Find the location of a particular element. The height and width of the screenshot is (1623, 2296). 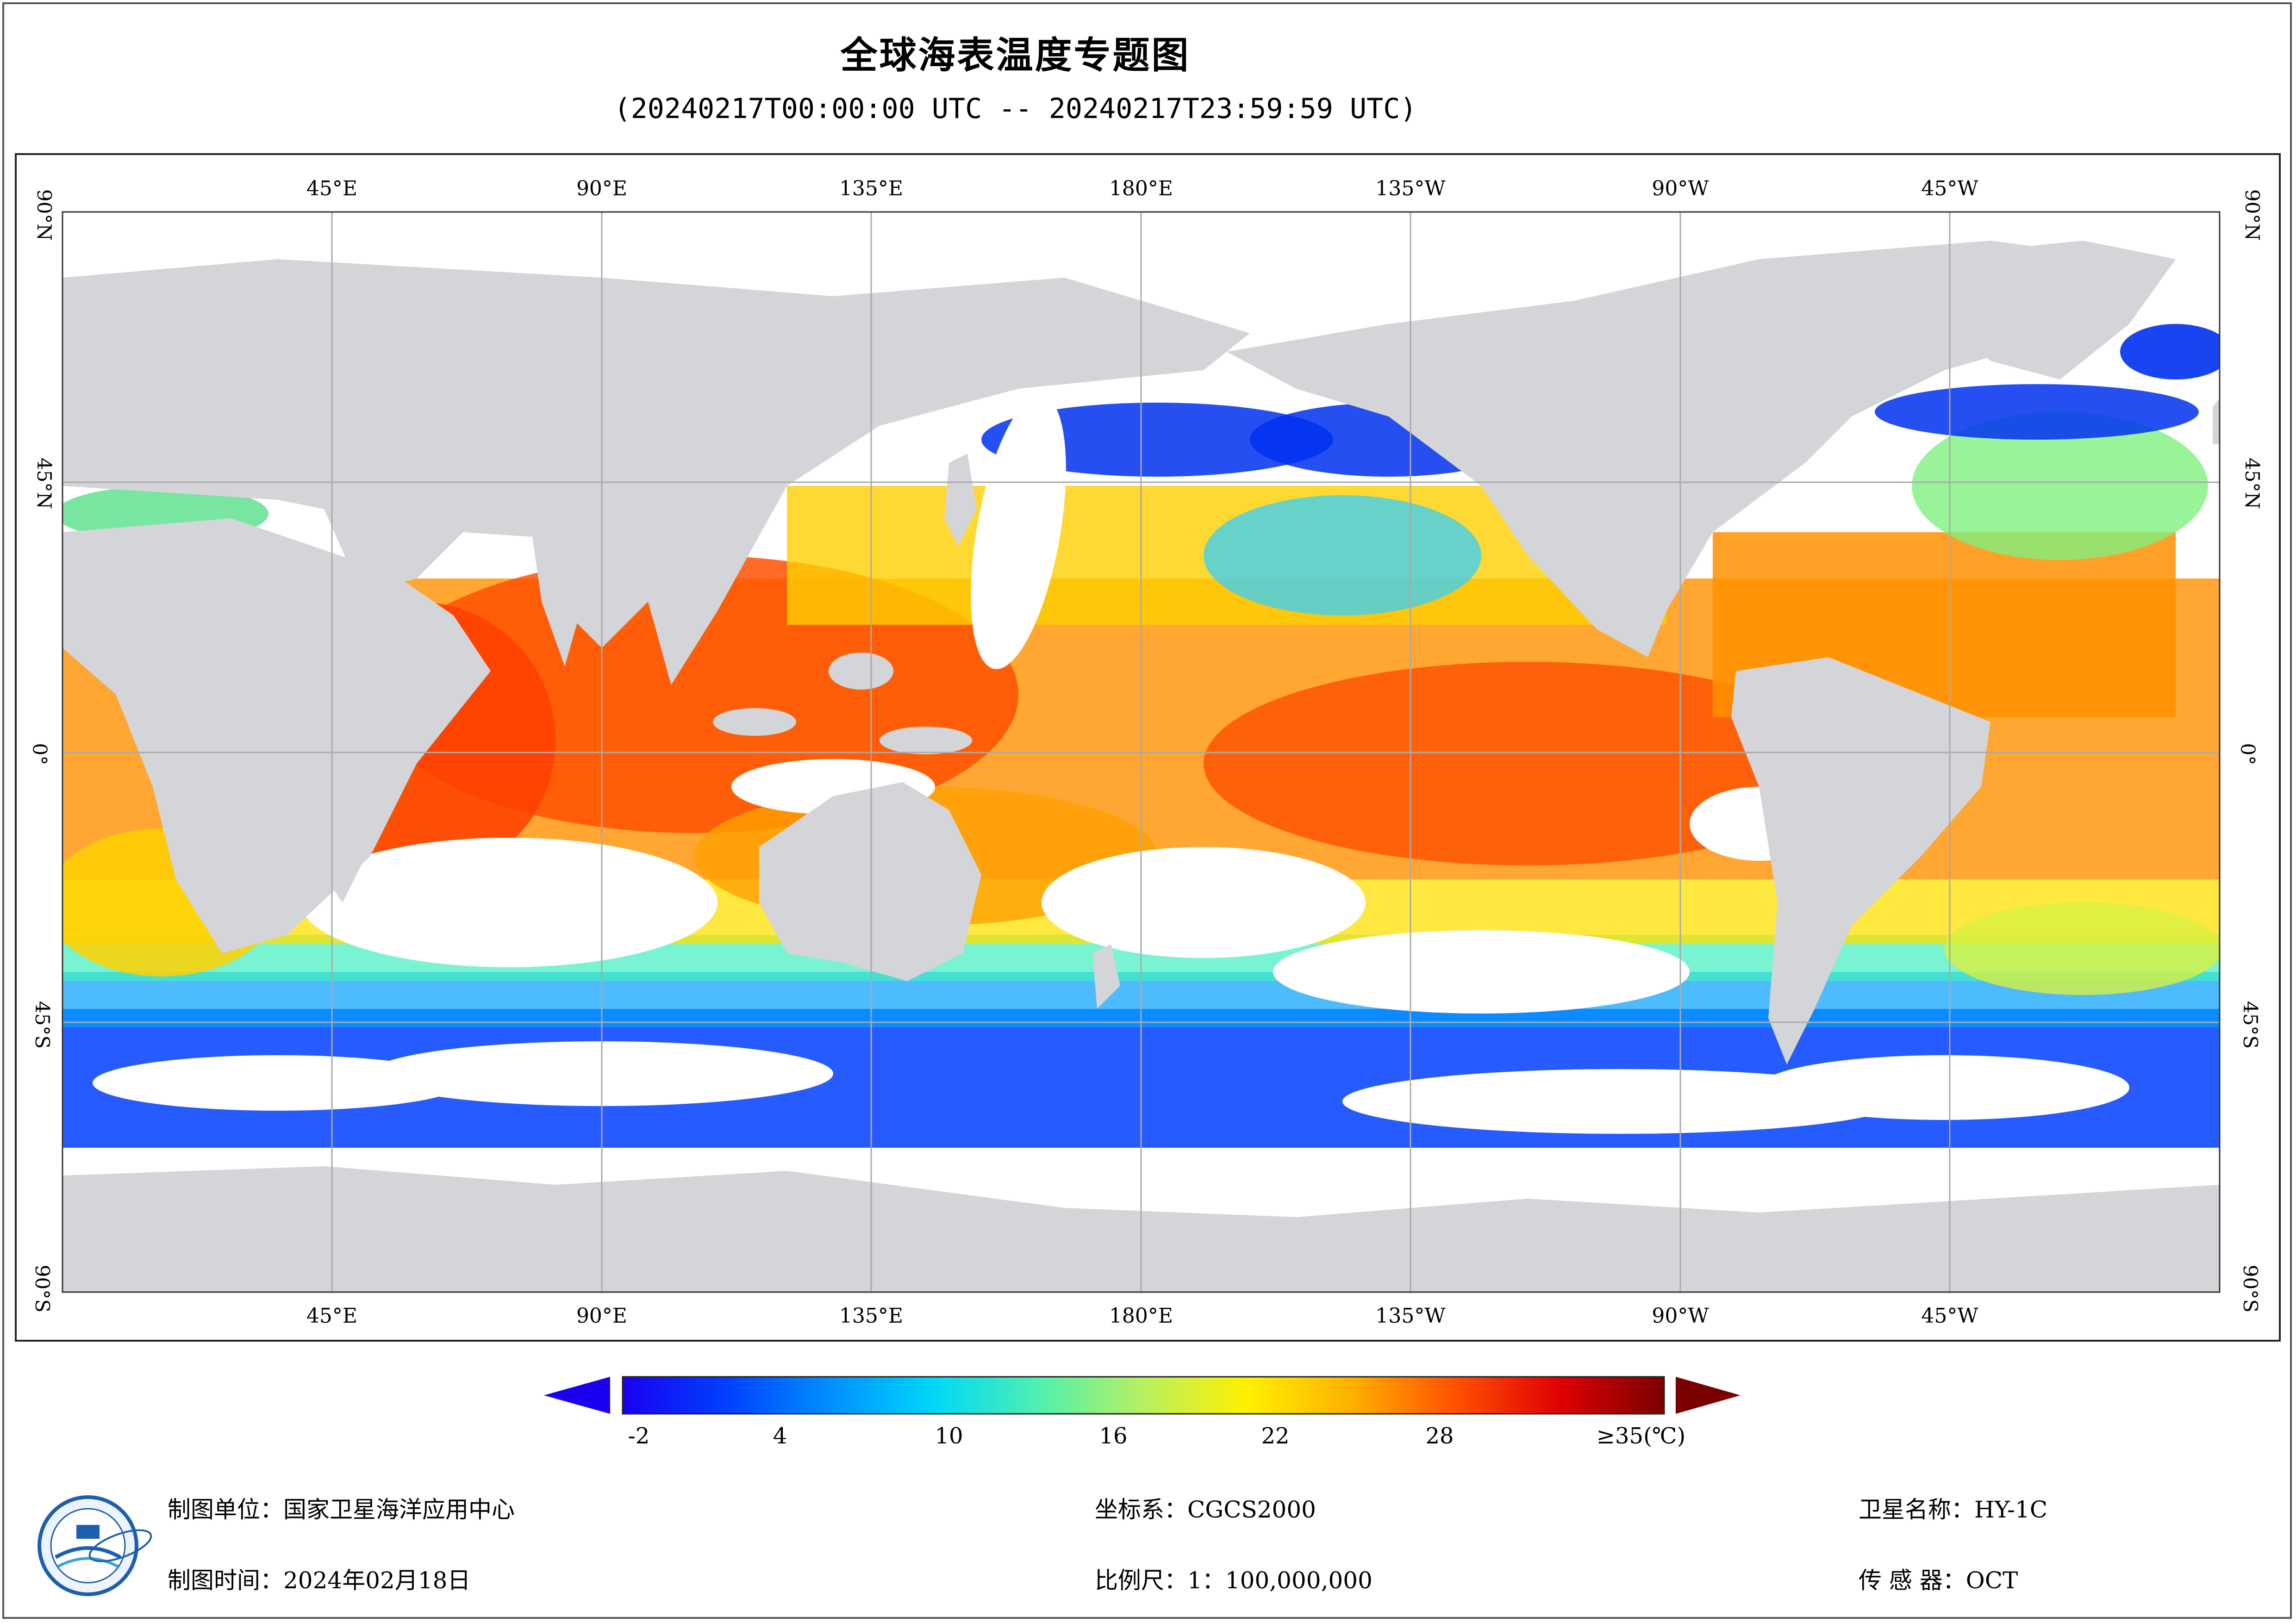

lat-tick-left: 90°N is located at coordinates (44, 215).